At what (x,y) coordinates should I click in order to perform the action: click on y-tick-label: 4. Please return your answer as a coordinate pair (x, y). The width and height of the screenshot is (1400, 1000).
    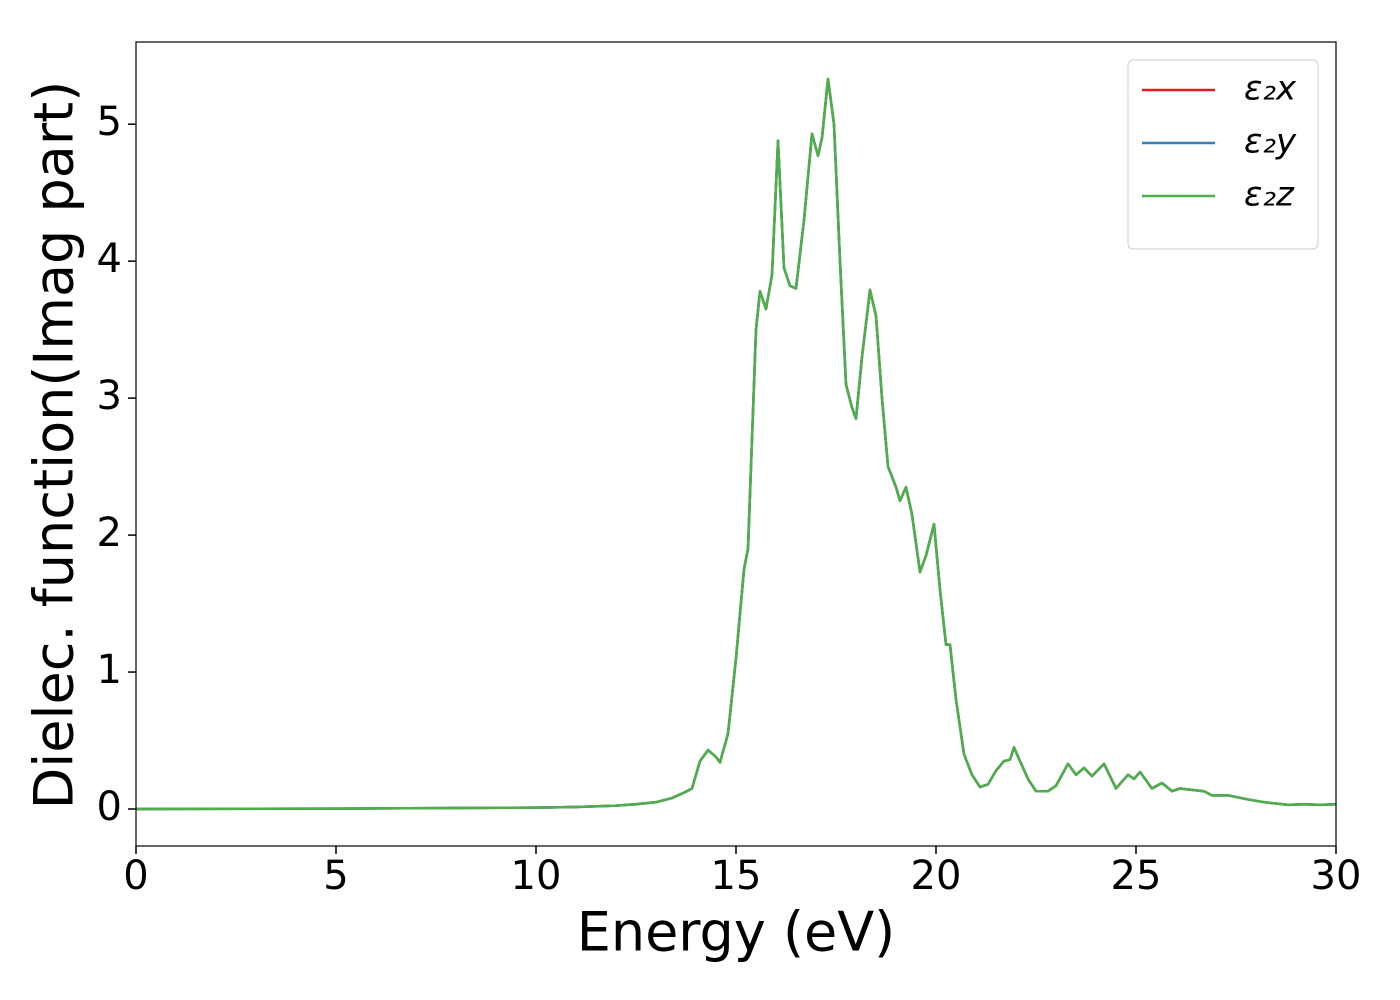
    Looking at the image, I should click on (109, 259).